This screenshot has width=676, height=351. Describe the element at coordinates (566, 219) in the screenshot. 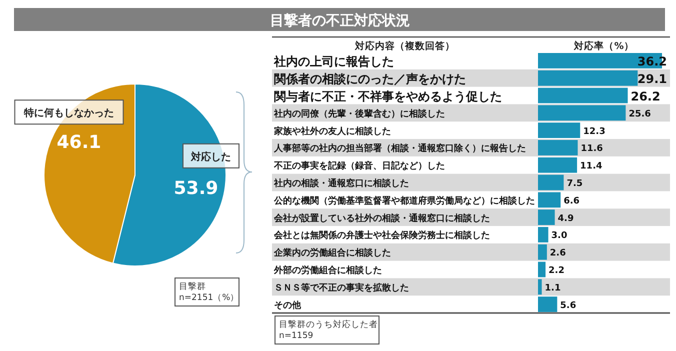

I see `data-label: 4.9` at that location.